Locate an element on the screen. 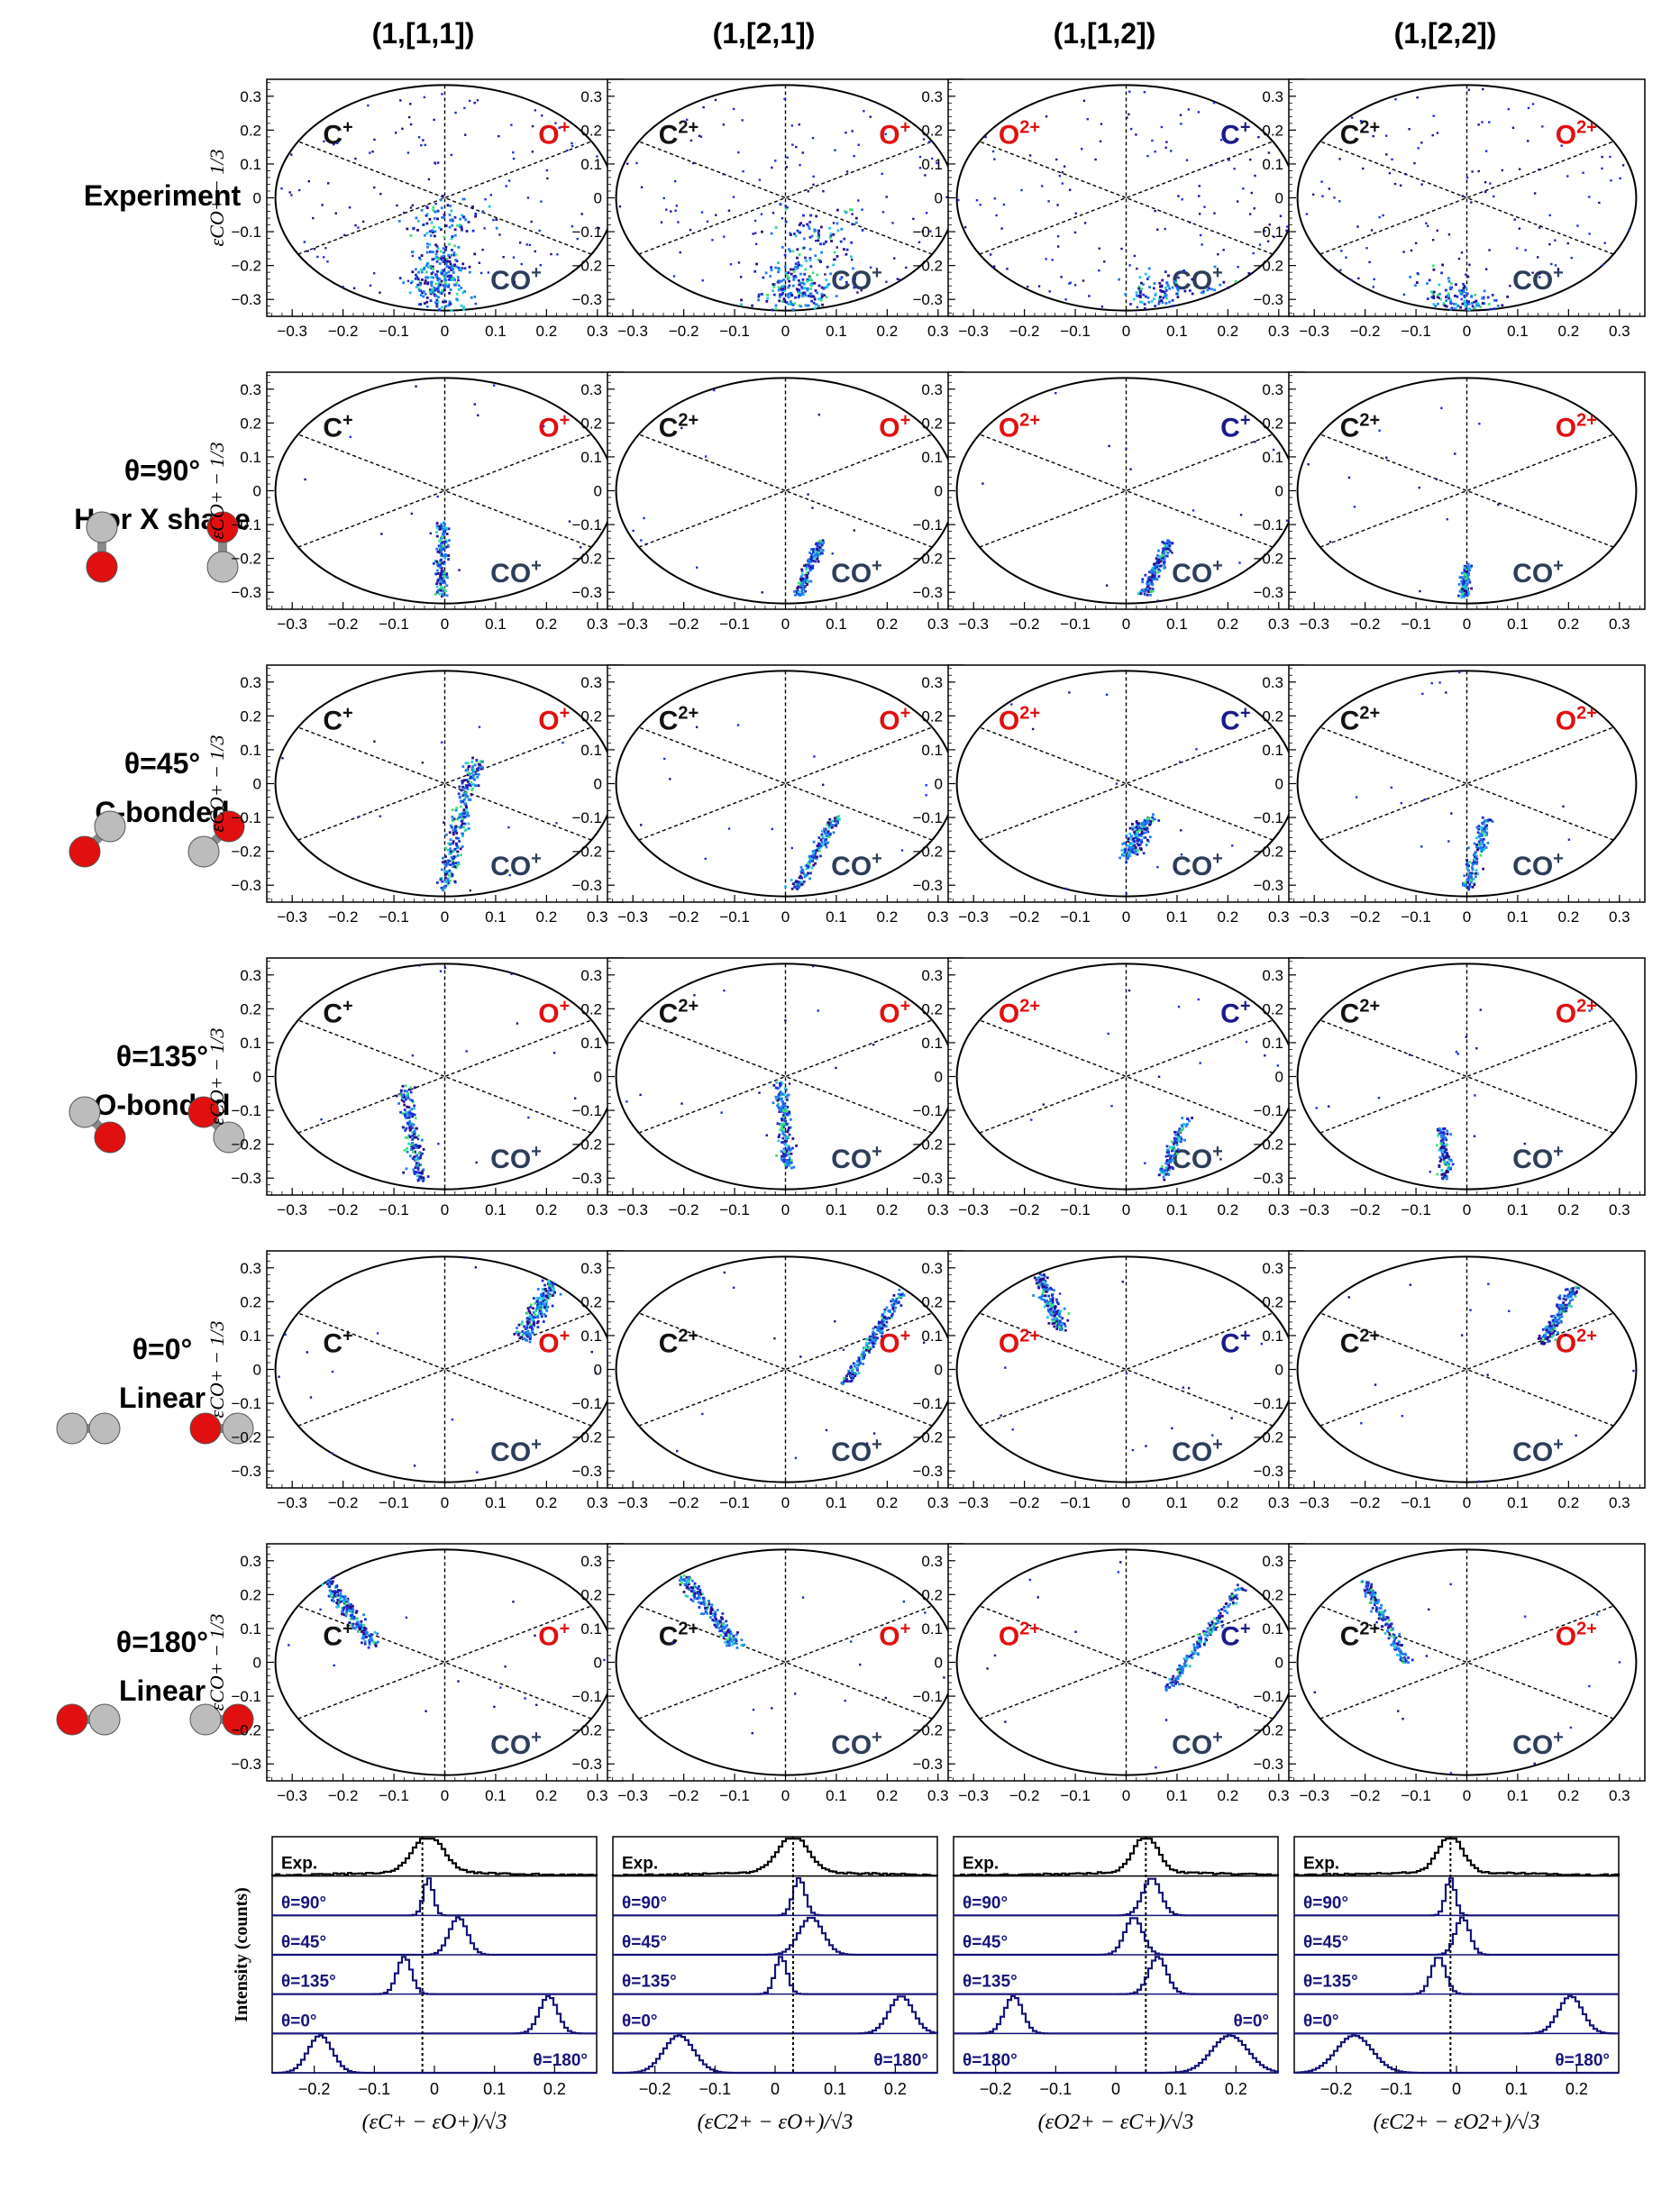 This screenshot has width=1680, height=2199. ion-symbol: O is located at coordinates (1566, 428).